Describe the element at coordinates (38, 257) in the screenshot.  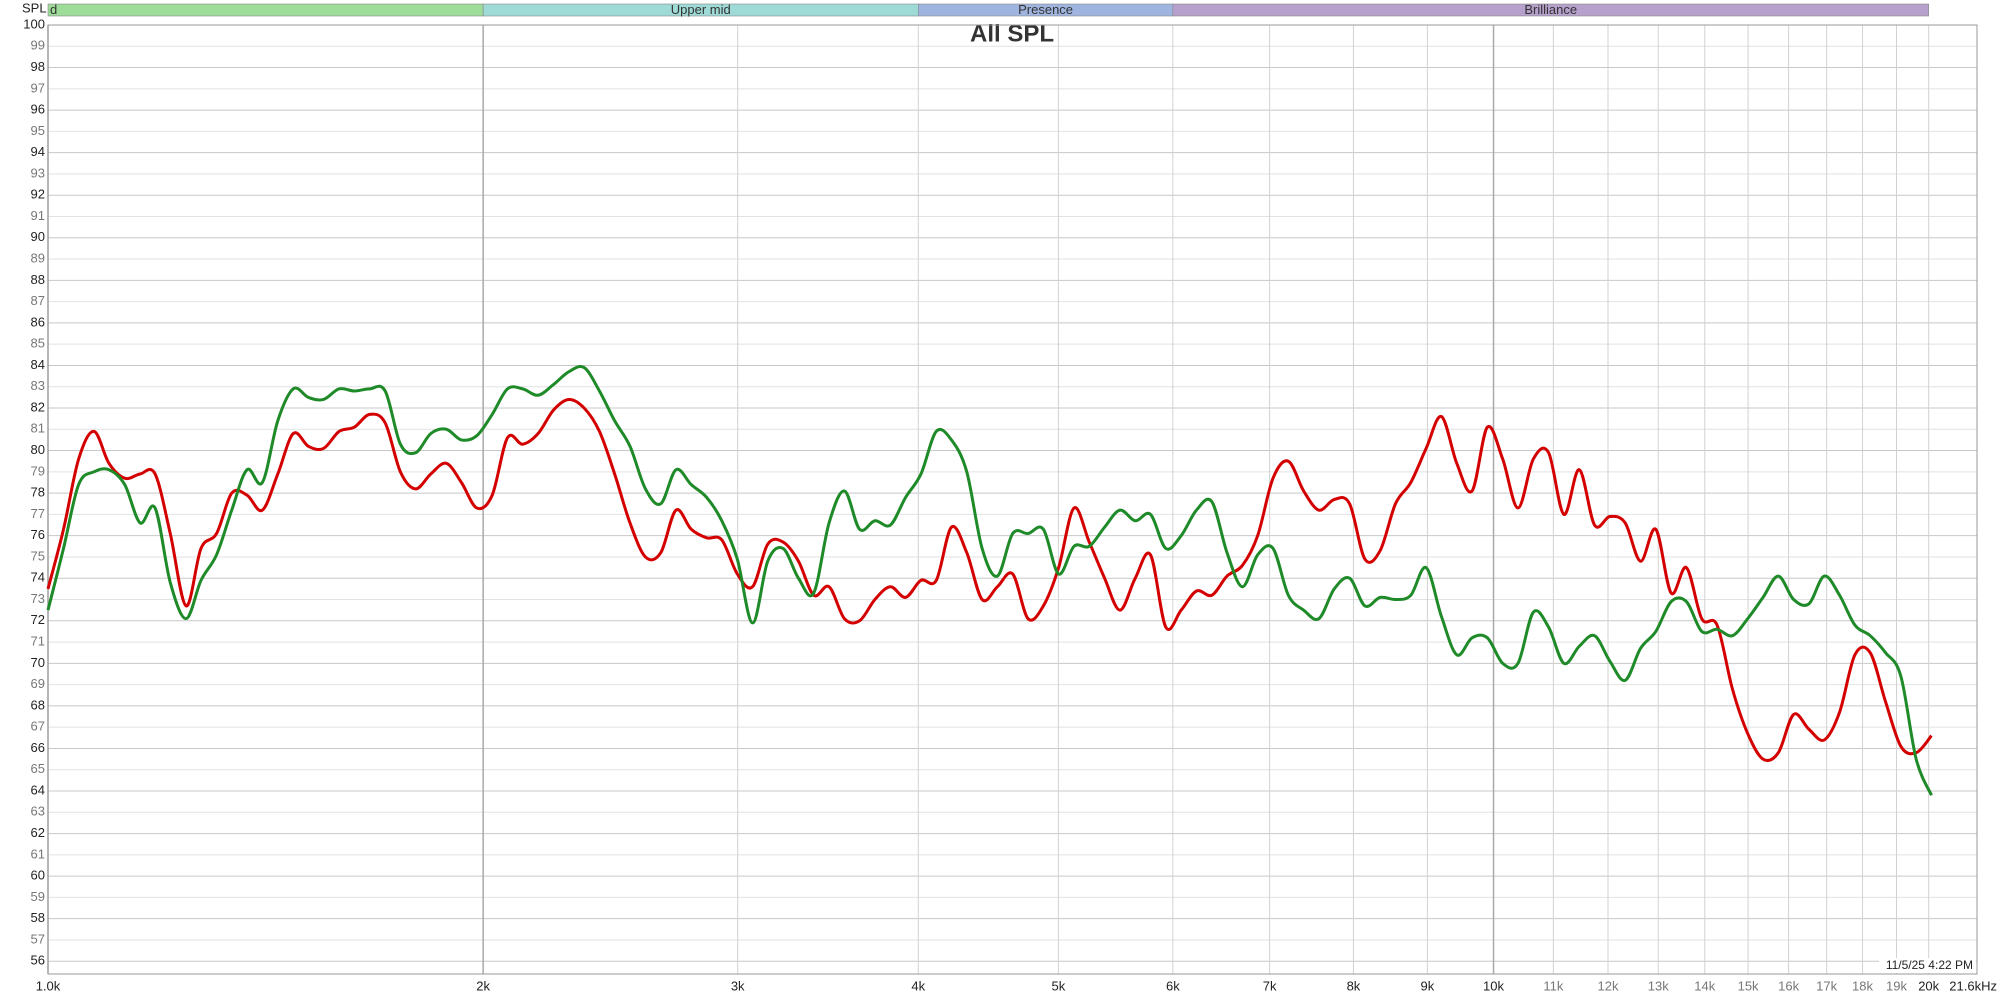
I see `y-tick-label: 89` at that location.